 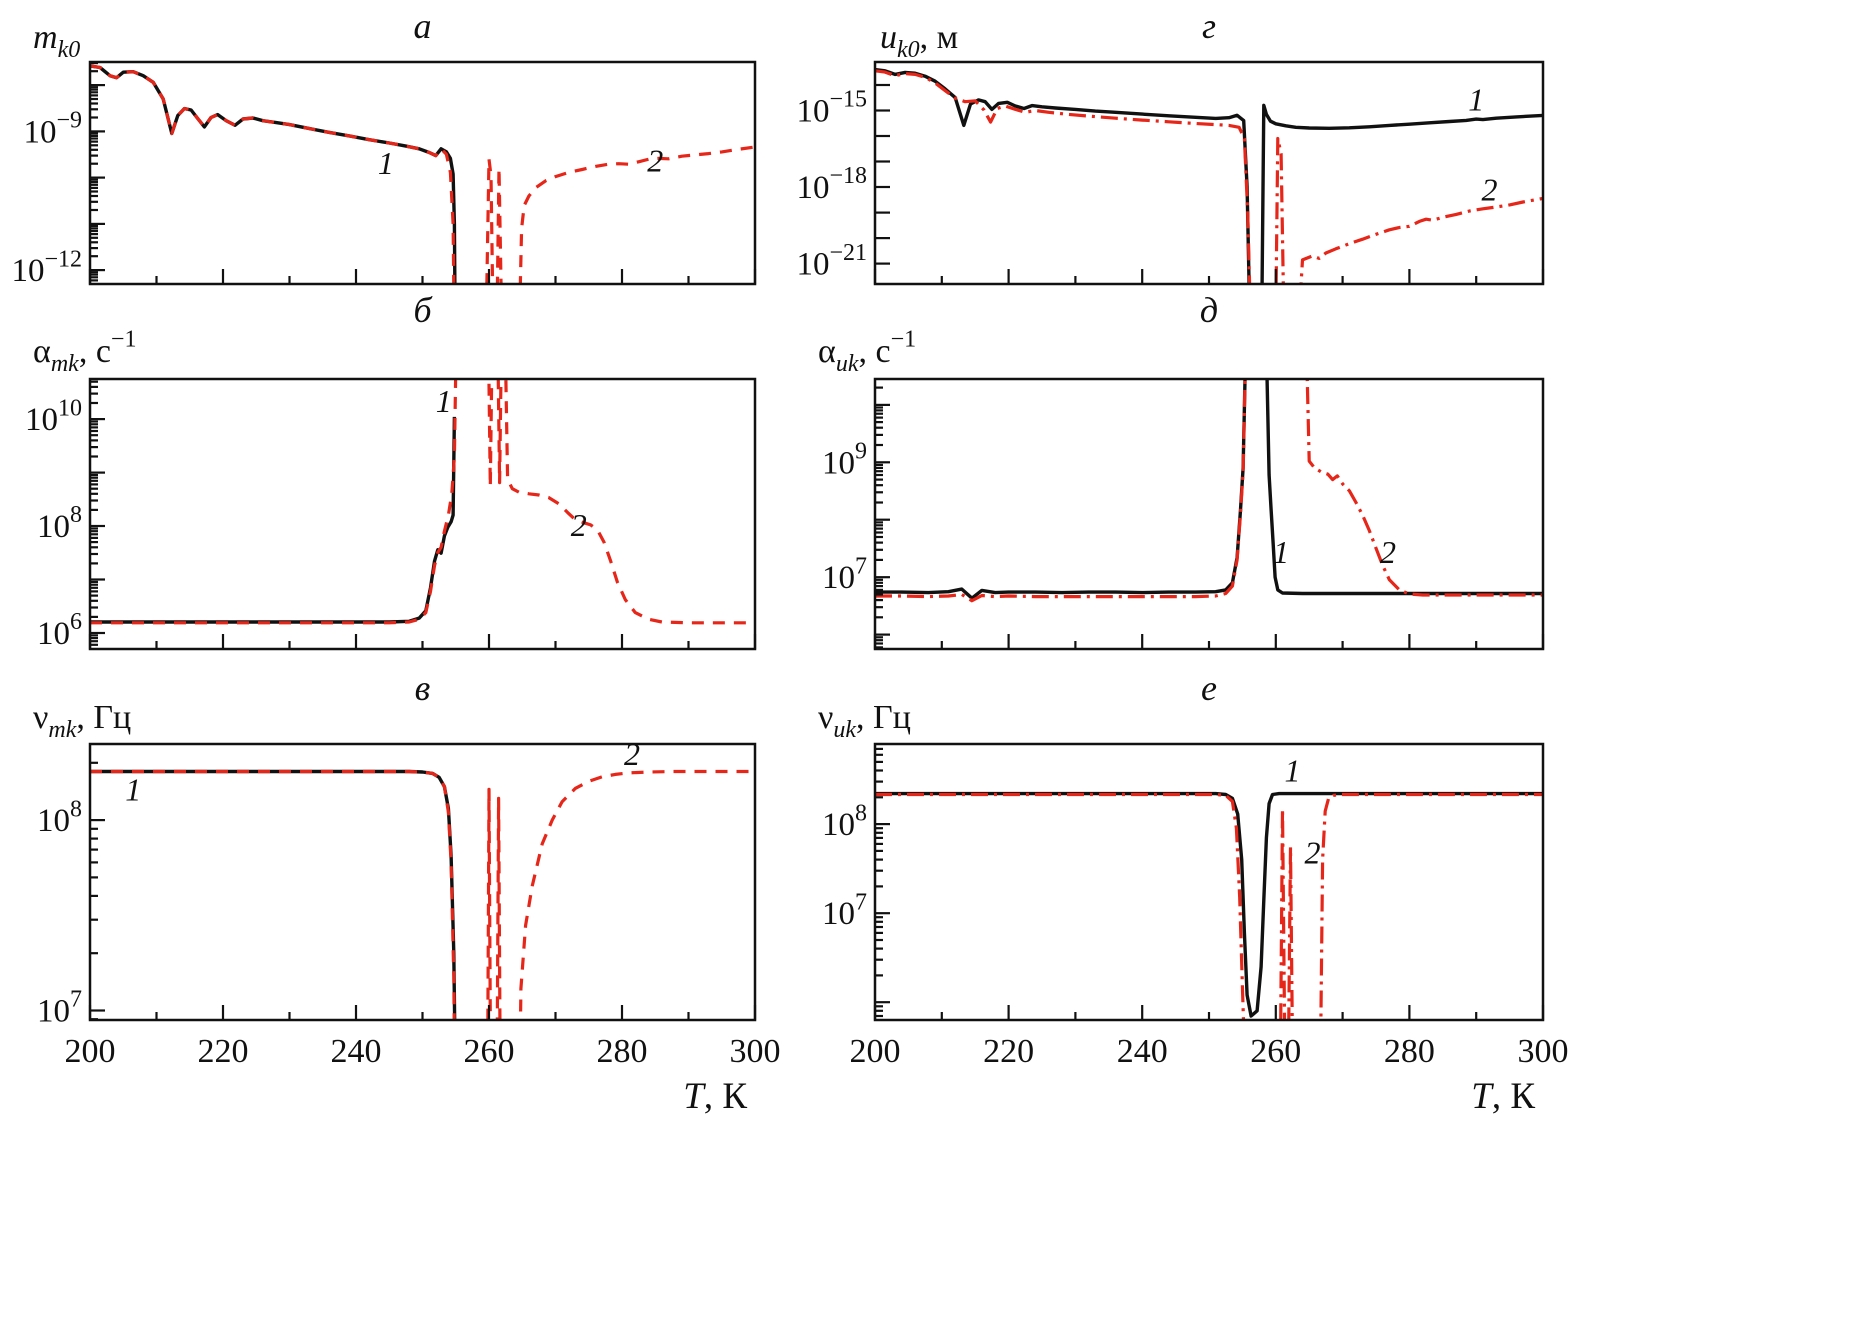 I want to click on panel-g: 10⁻¹⁵ 10⁻¹⁸ 10⁻²¹ г uk0, м 1 2, so click(x=1170, y=146).